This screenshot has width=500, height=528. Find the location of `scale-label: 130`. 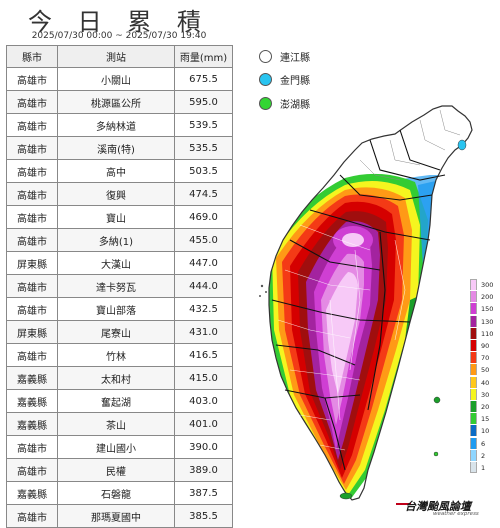

scale-label: 130 is located at coordinates (487, 321).